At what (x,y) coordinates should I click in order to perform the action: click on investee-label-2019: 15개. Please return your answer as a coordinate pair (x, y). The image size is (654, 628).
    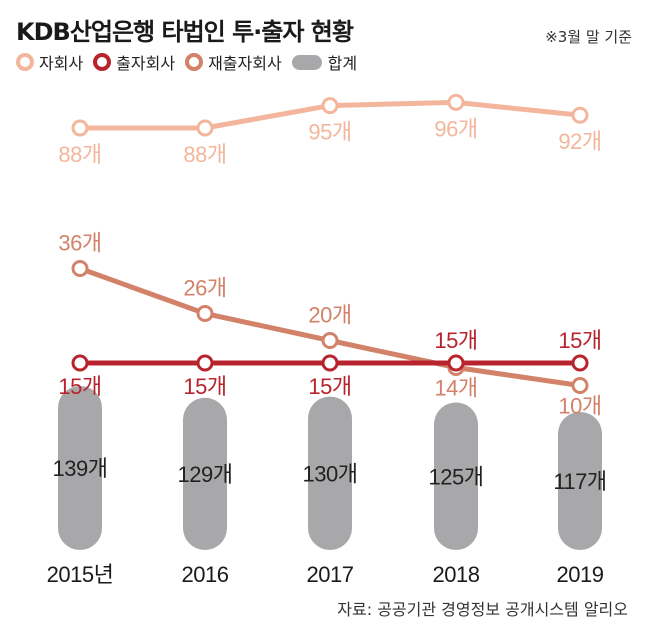
    Looking at the image, I should click on (579, 340).